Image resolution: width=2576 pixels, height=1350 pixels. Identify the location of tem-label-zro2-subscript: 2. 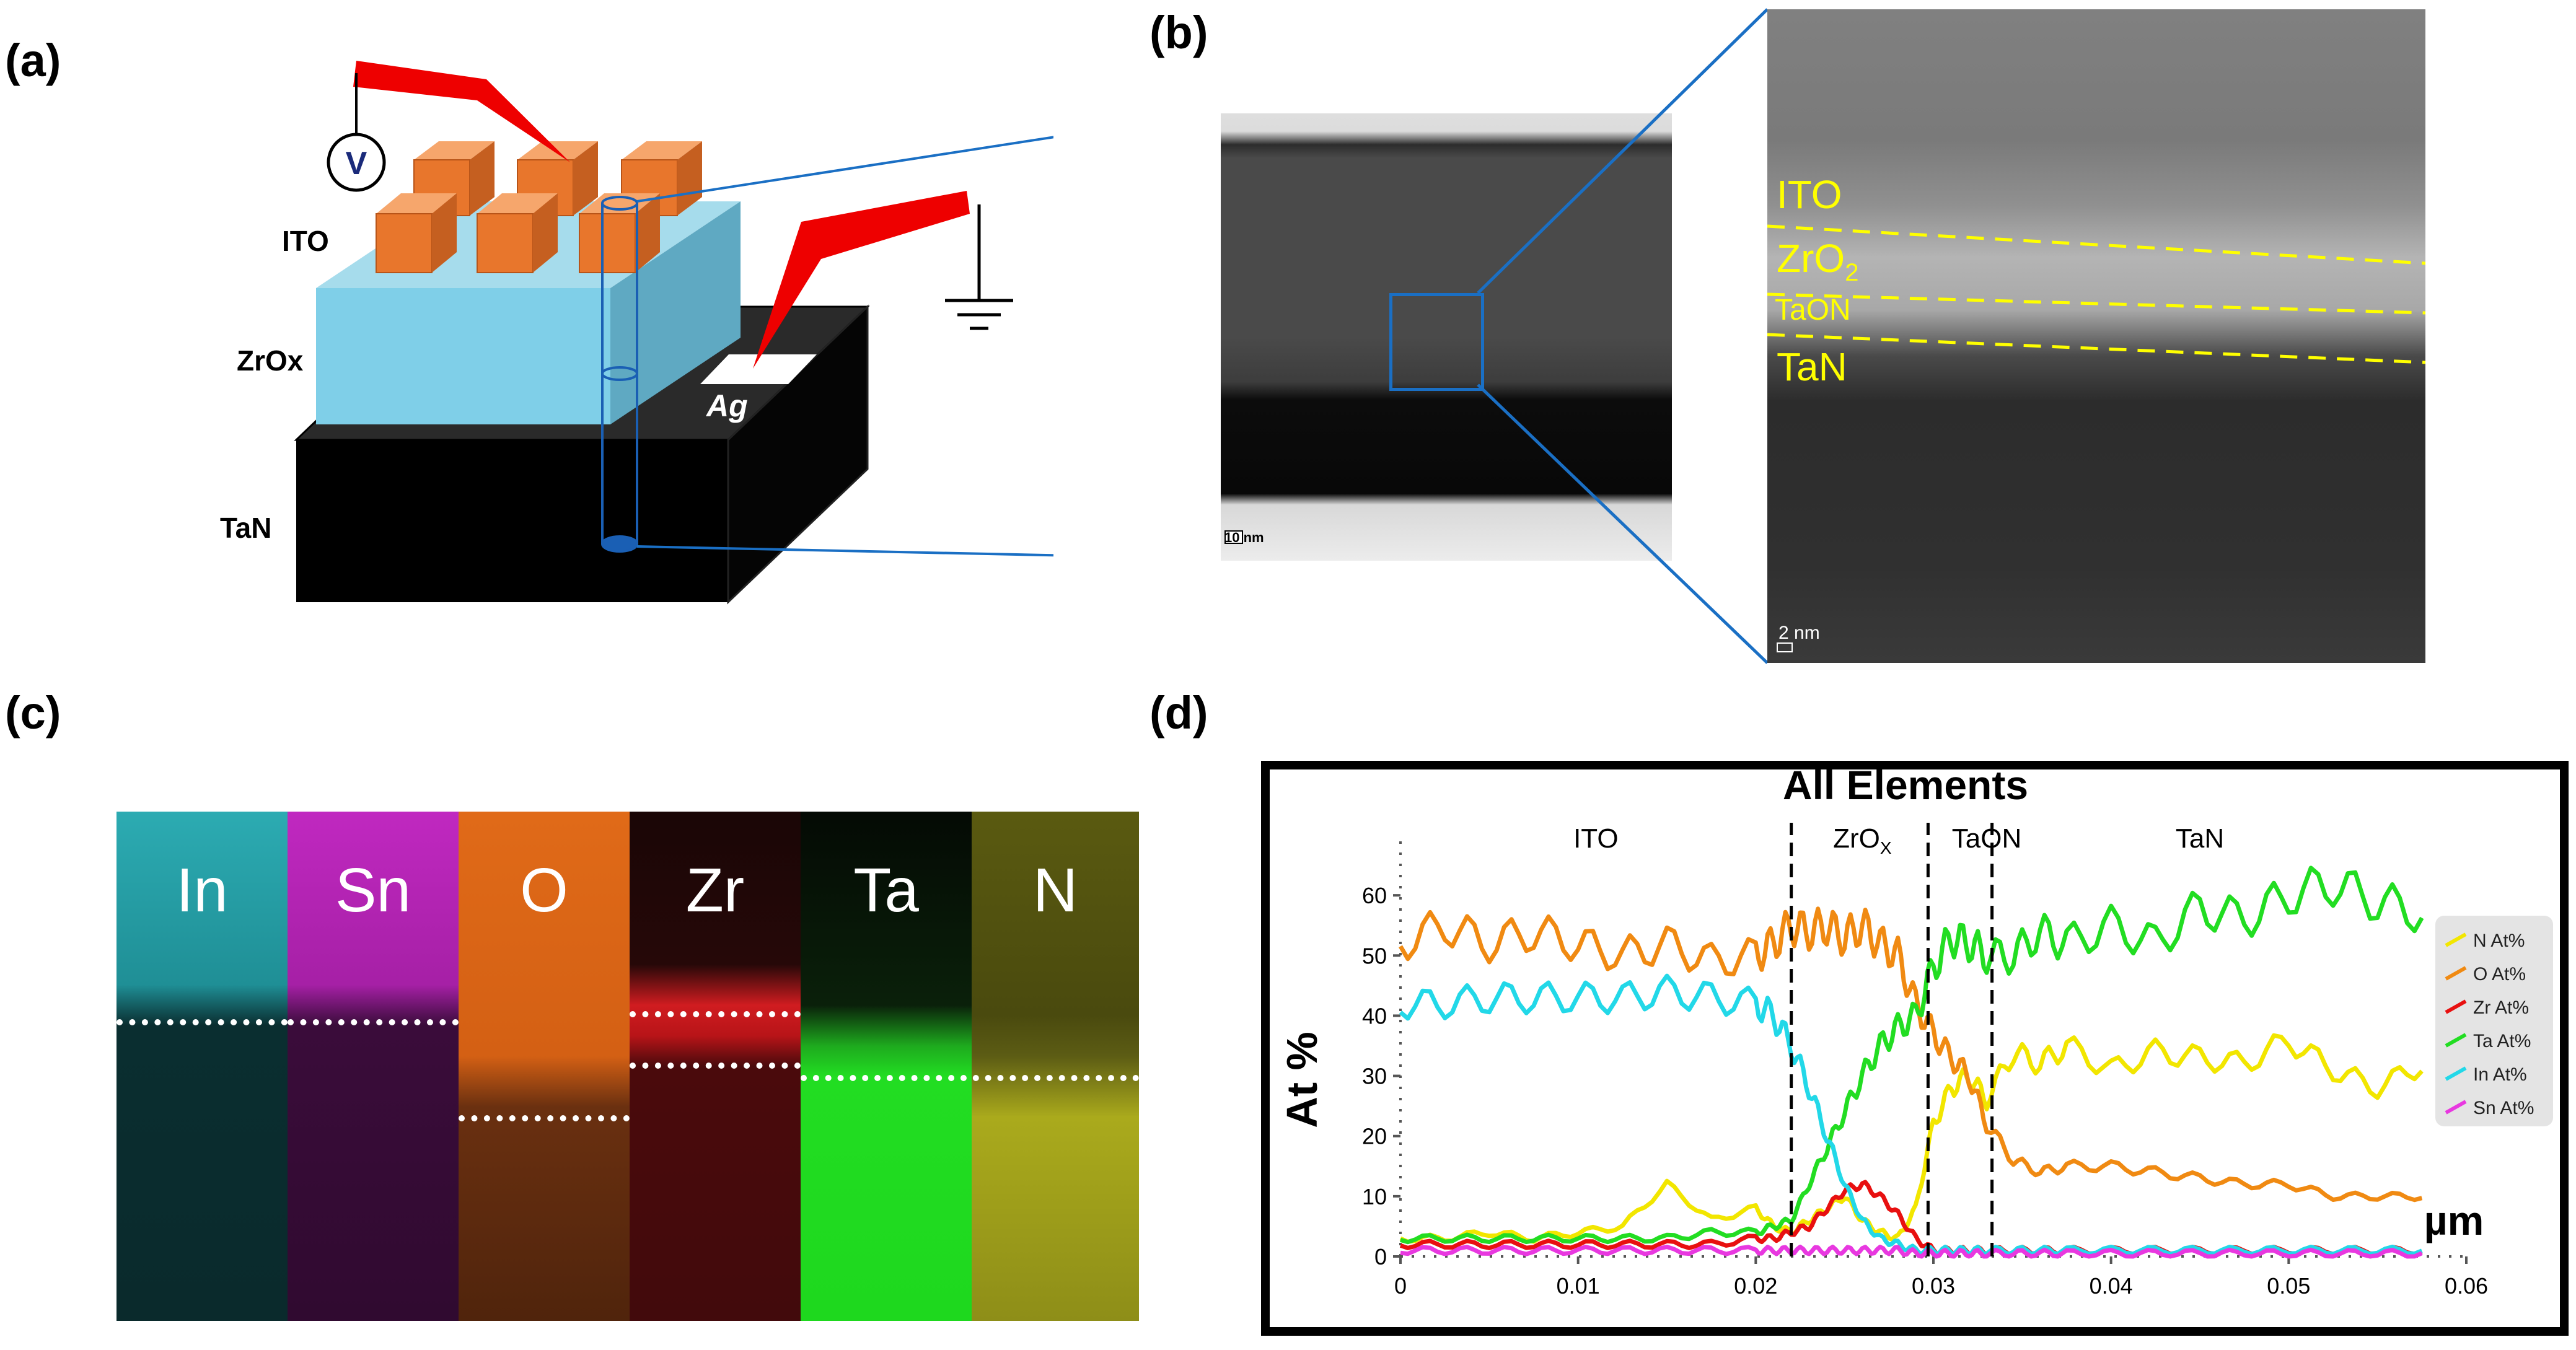
(1852, 272).